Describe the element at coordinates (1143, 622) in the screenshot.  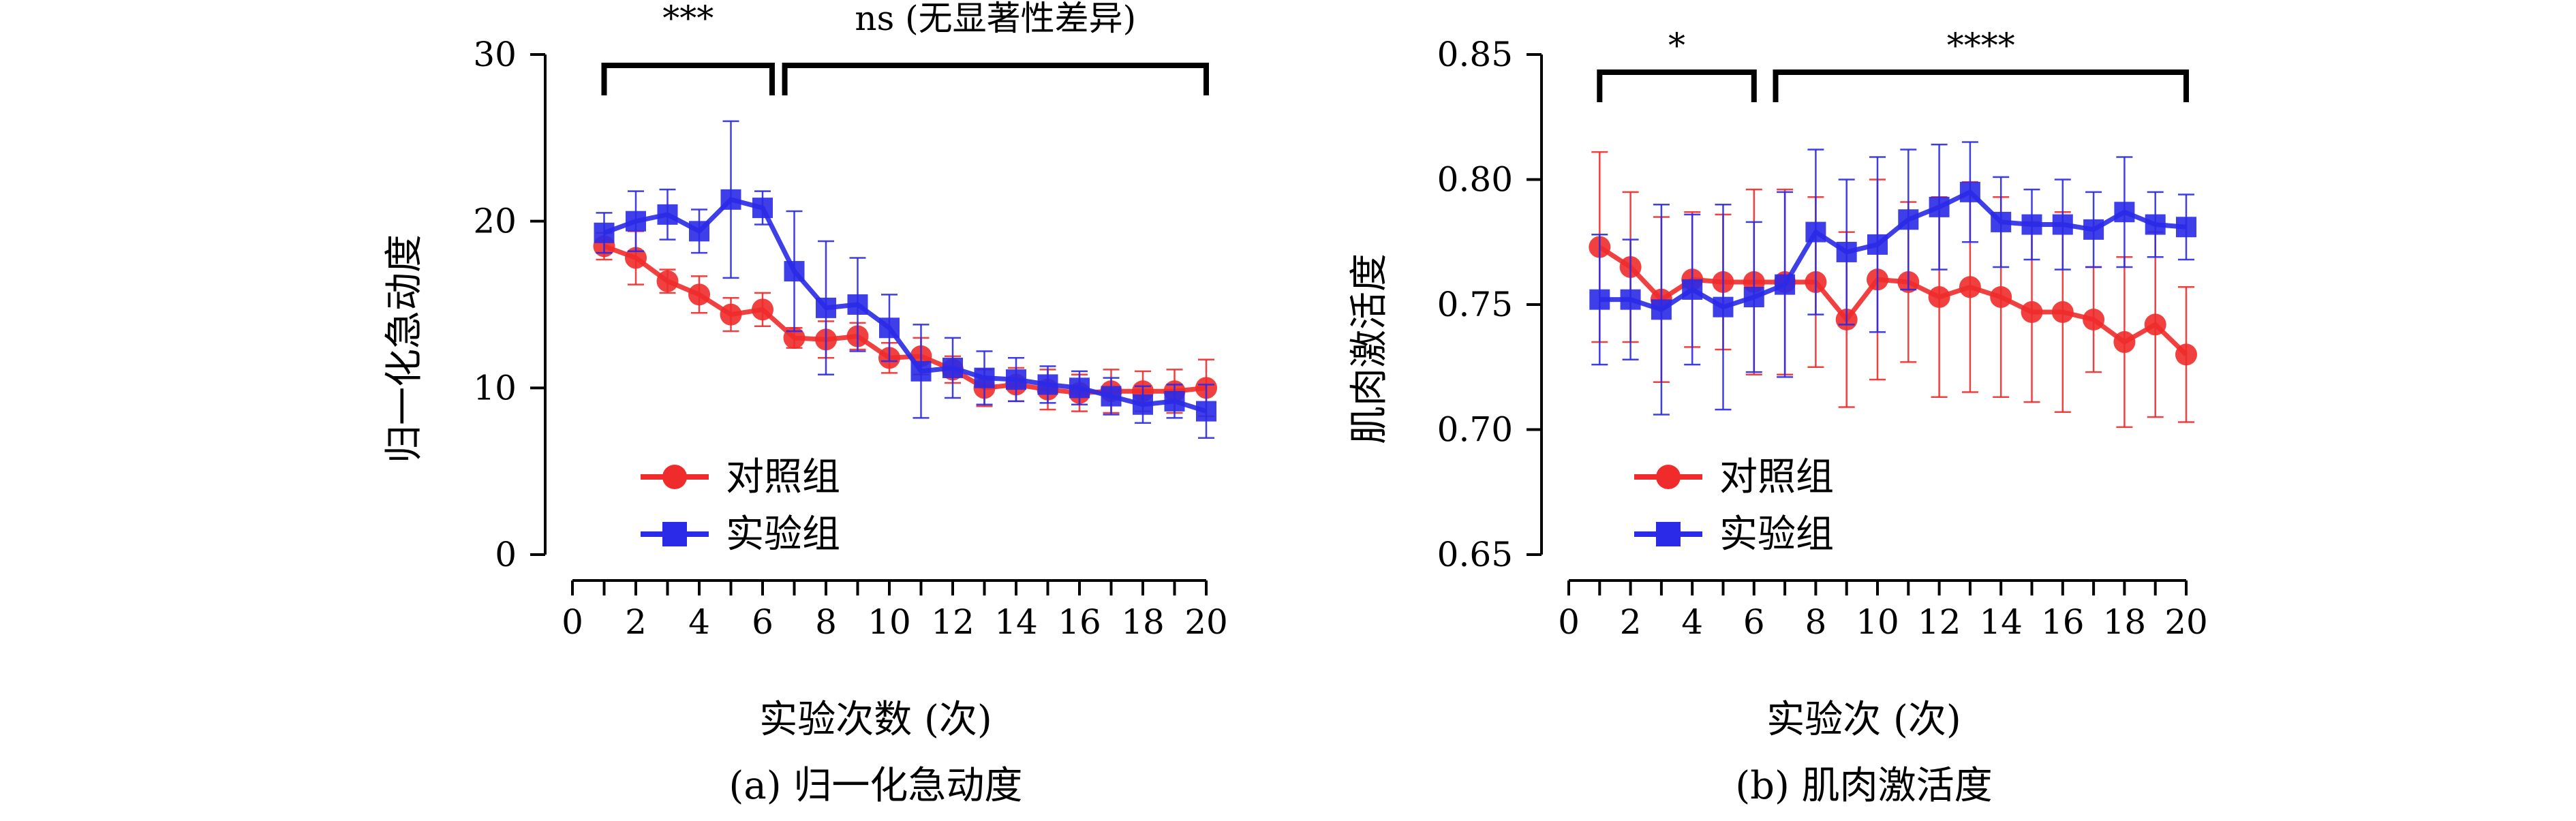
I see `x-tick-label: 18` at that location.